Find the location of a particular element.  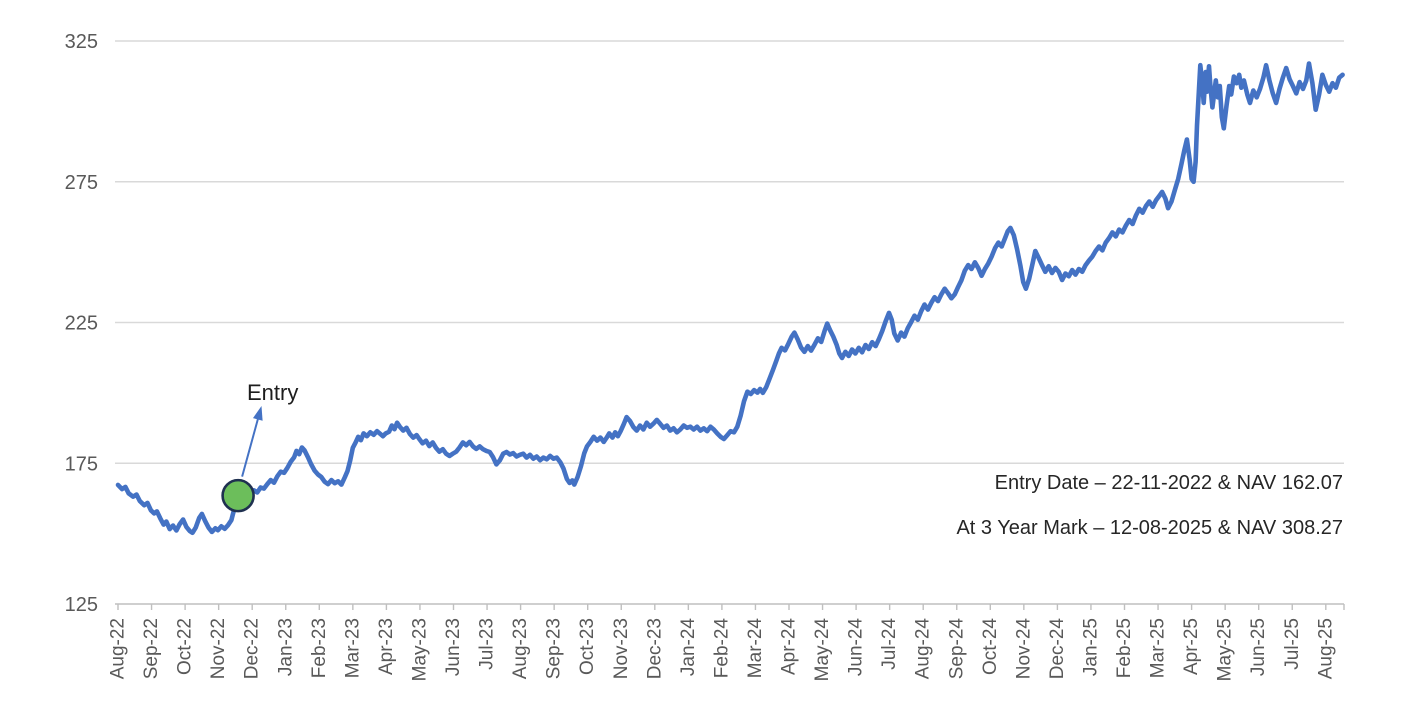

entry-annotation-label: Entry is located at coordinates (273, 392).